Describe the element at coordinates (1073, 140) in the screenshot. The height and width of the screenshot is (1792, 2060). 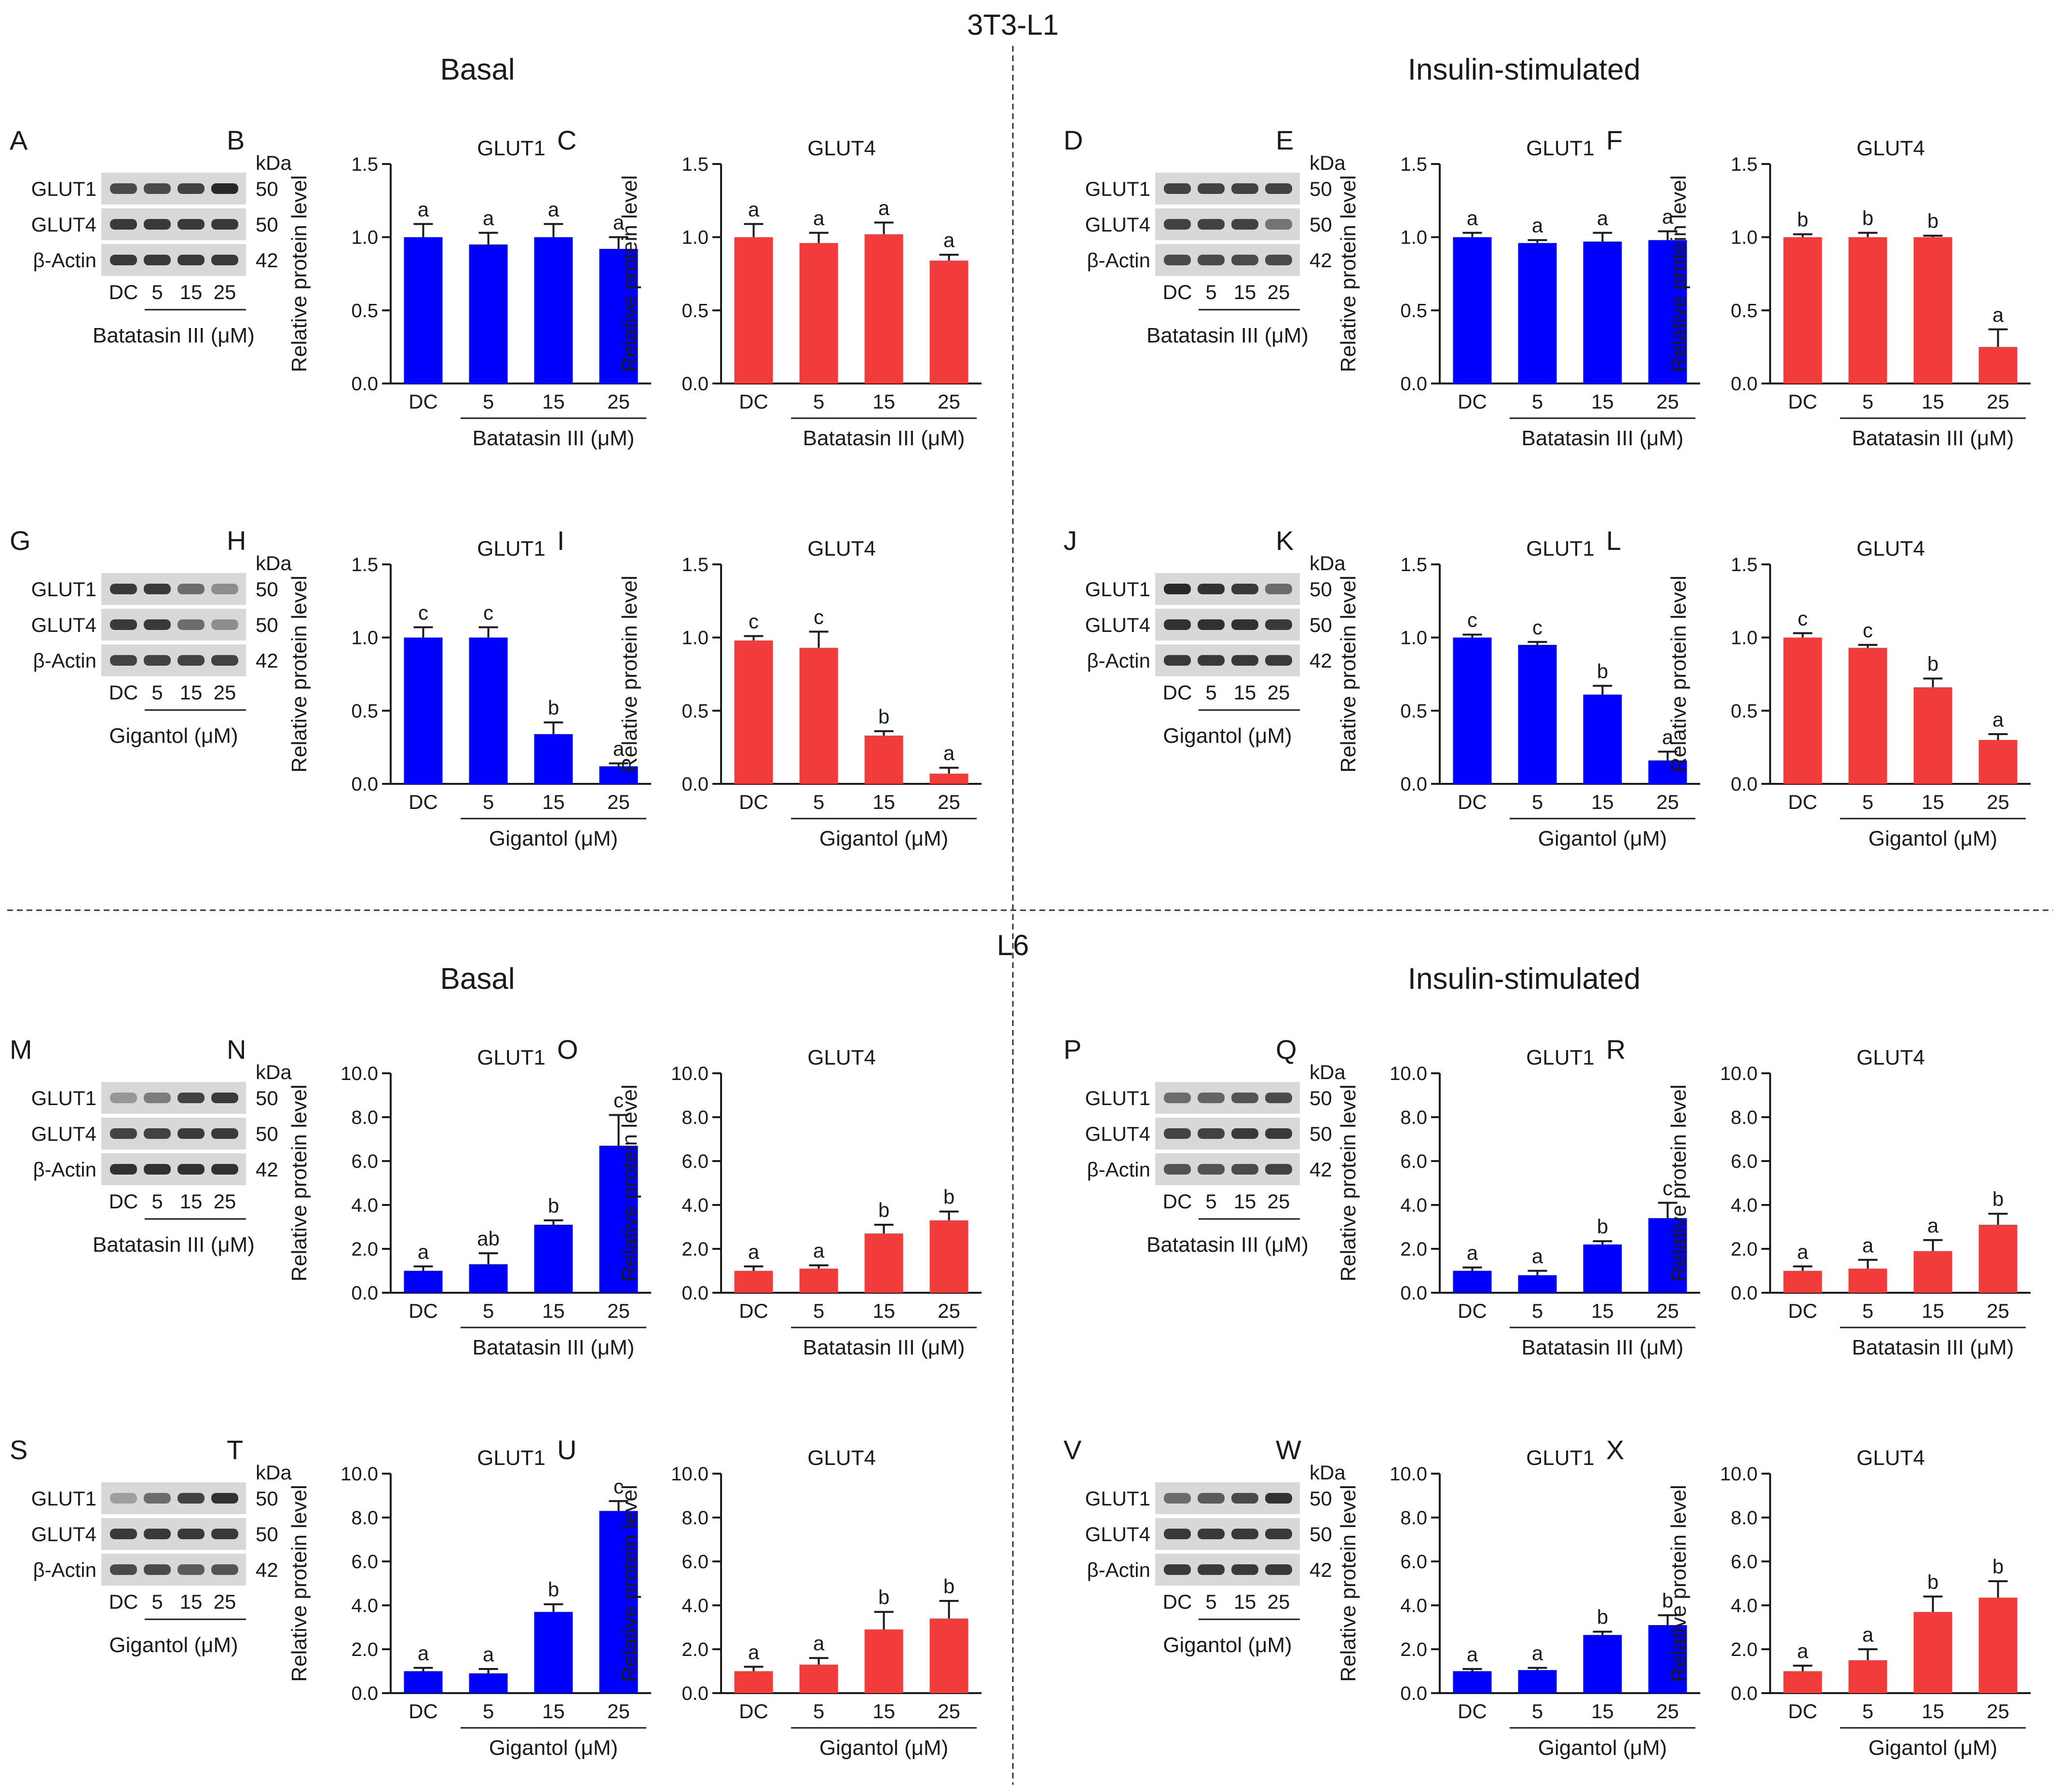
I see `panel-letter: D` at that location.